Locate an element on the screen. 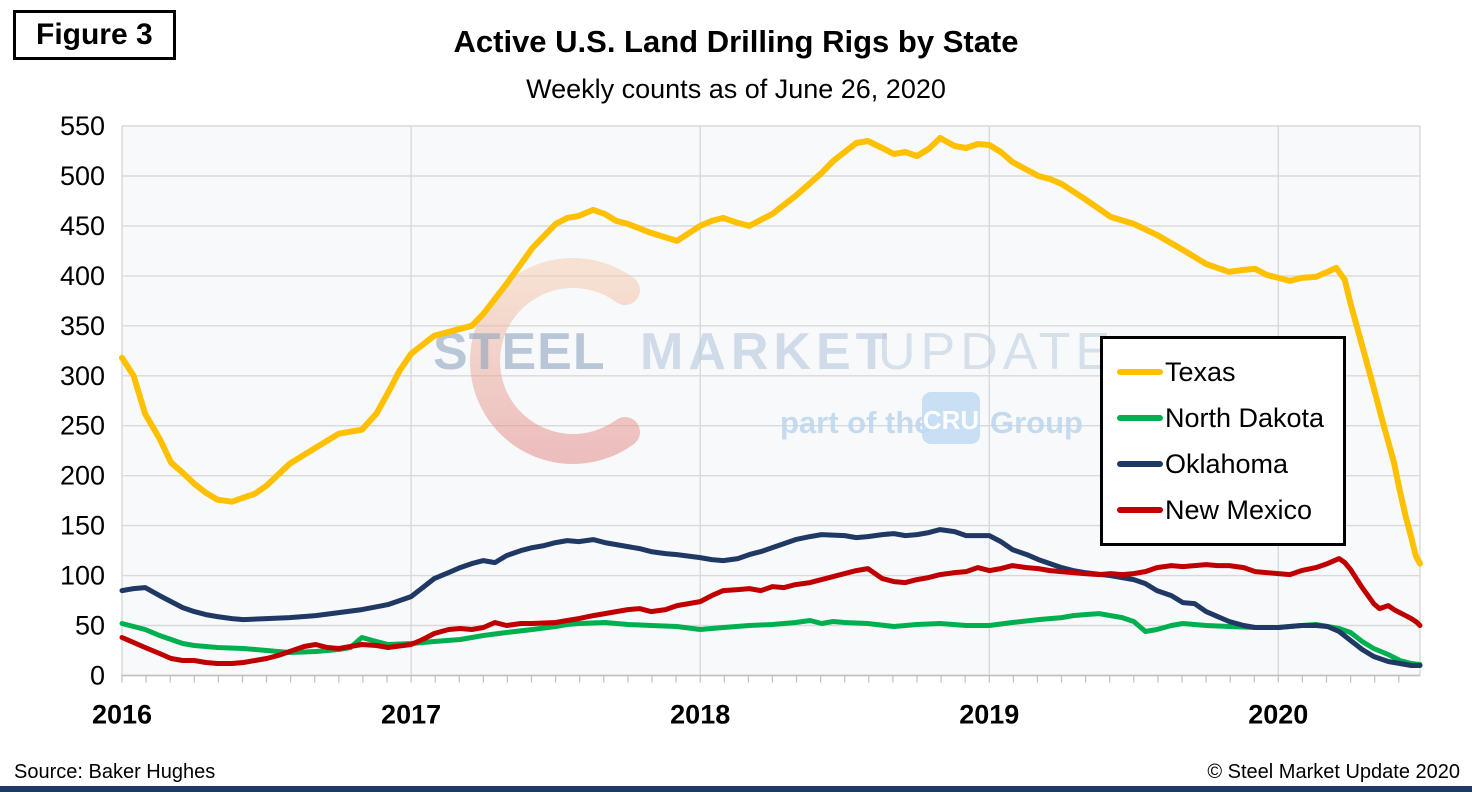 This screenshot has height=792, width=1472. x-tick-label: 2020 is located at coordinates (1278, 715).